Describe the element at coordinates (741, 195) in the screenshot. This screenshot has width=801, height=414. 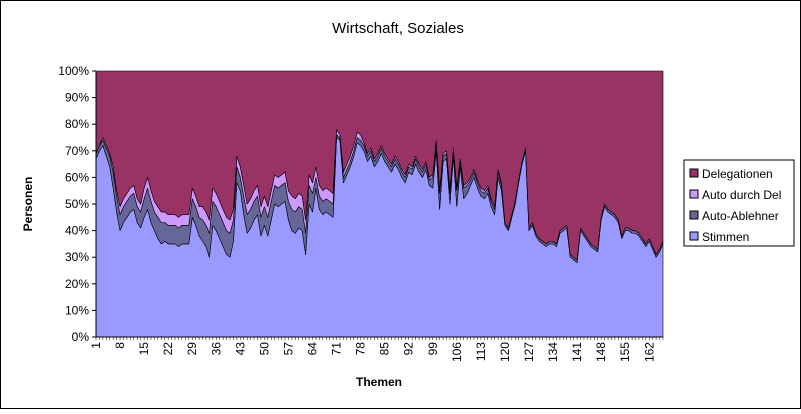
I see `legend-entry: Auto durch Del` at that location.